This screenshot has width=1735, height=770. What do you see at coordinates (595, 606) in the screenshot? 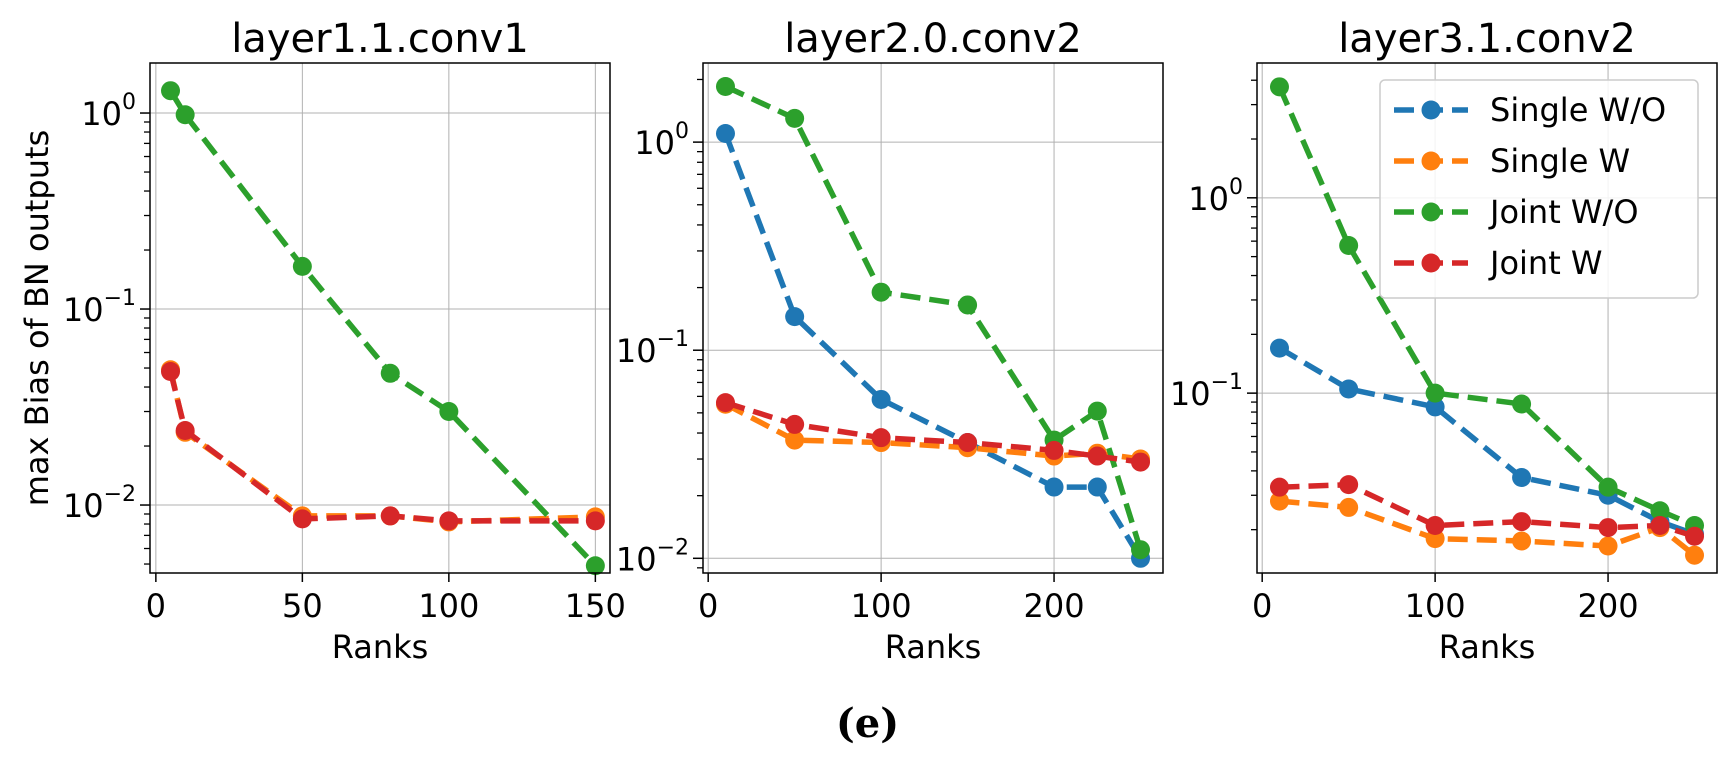
I see `x-tick-label: 150` at bounding box center [595, 606].